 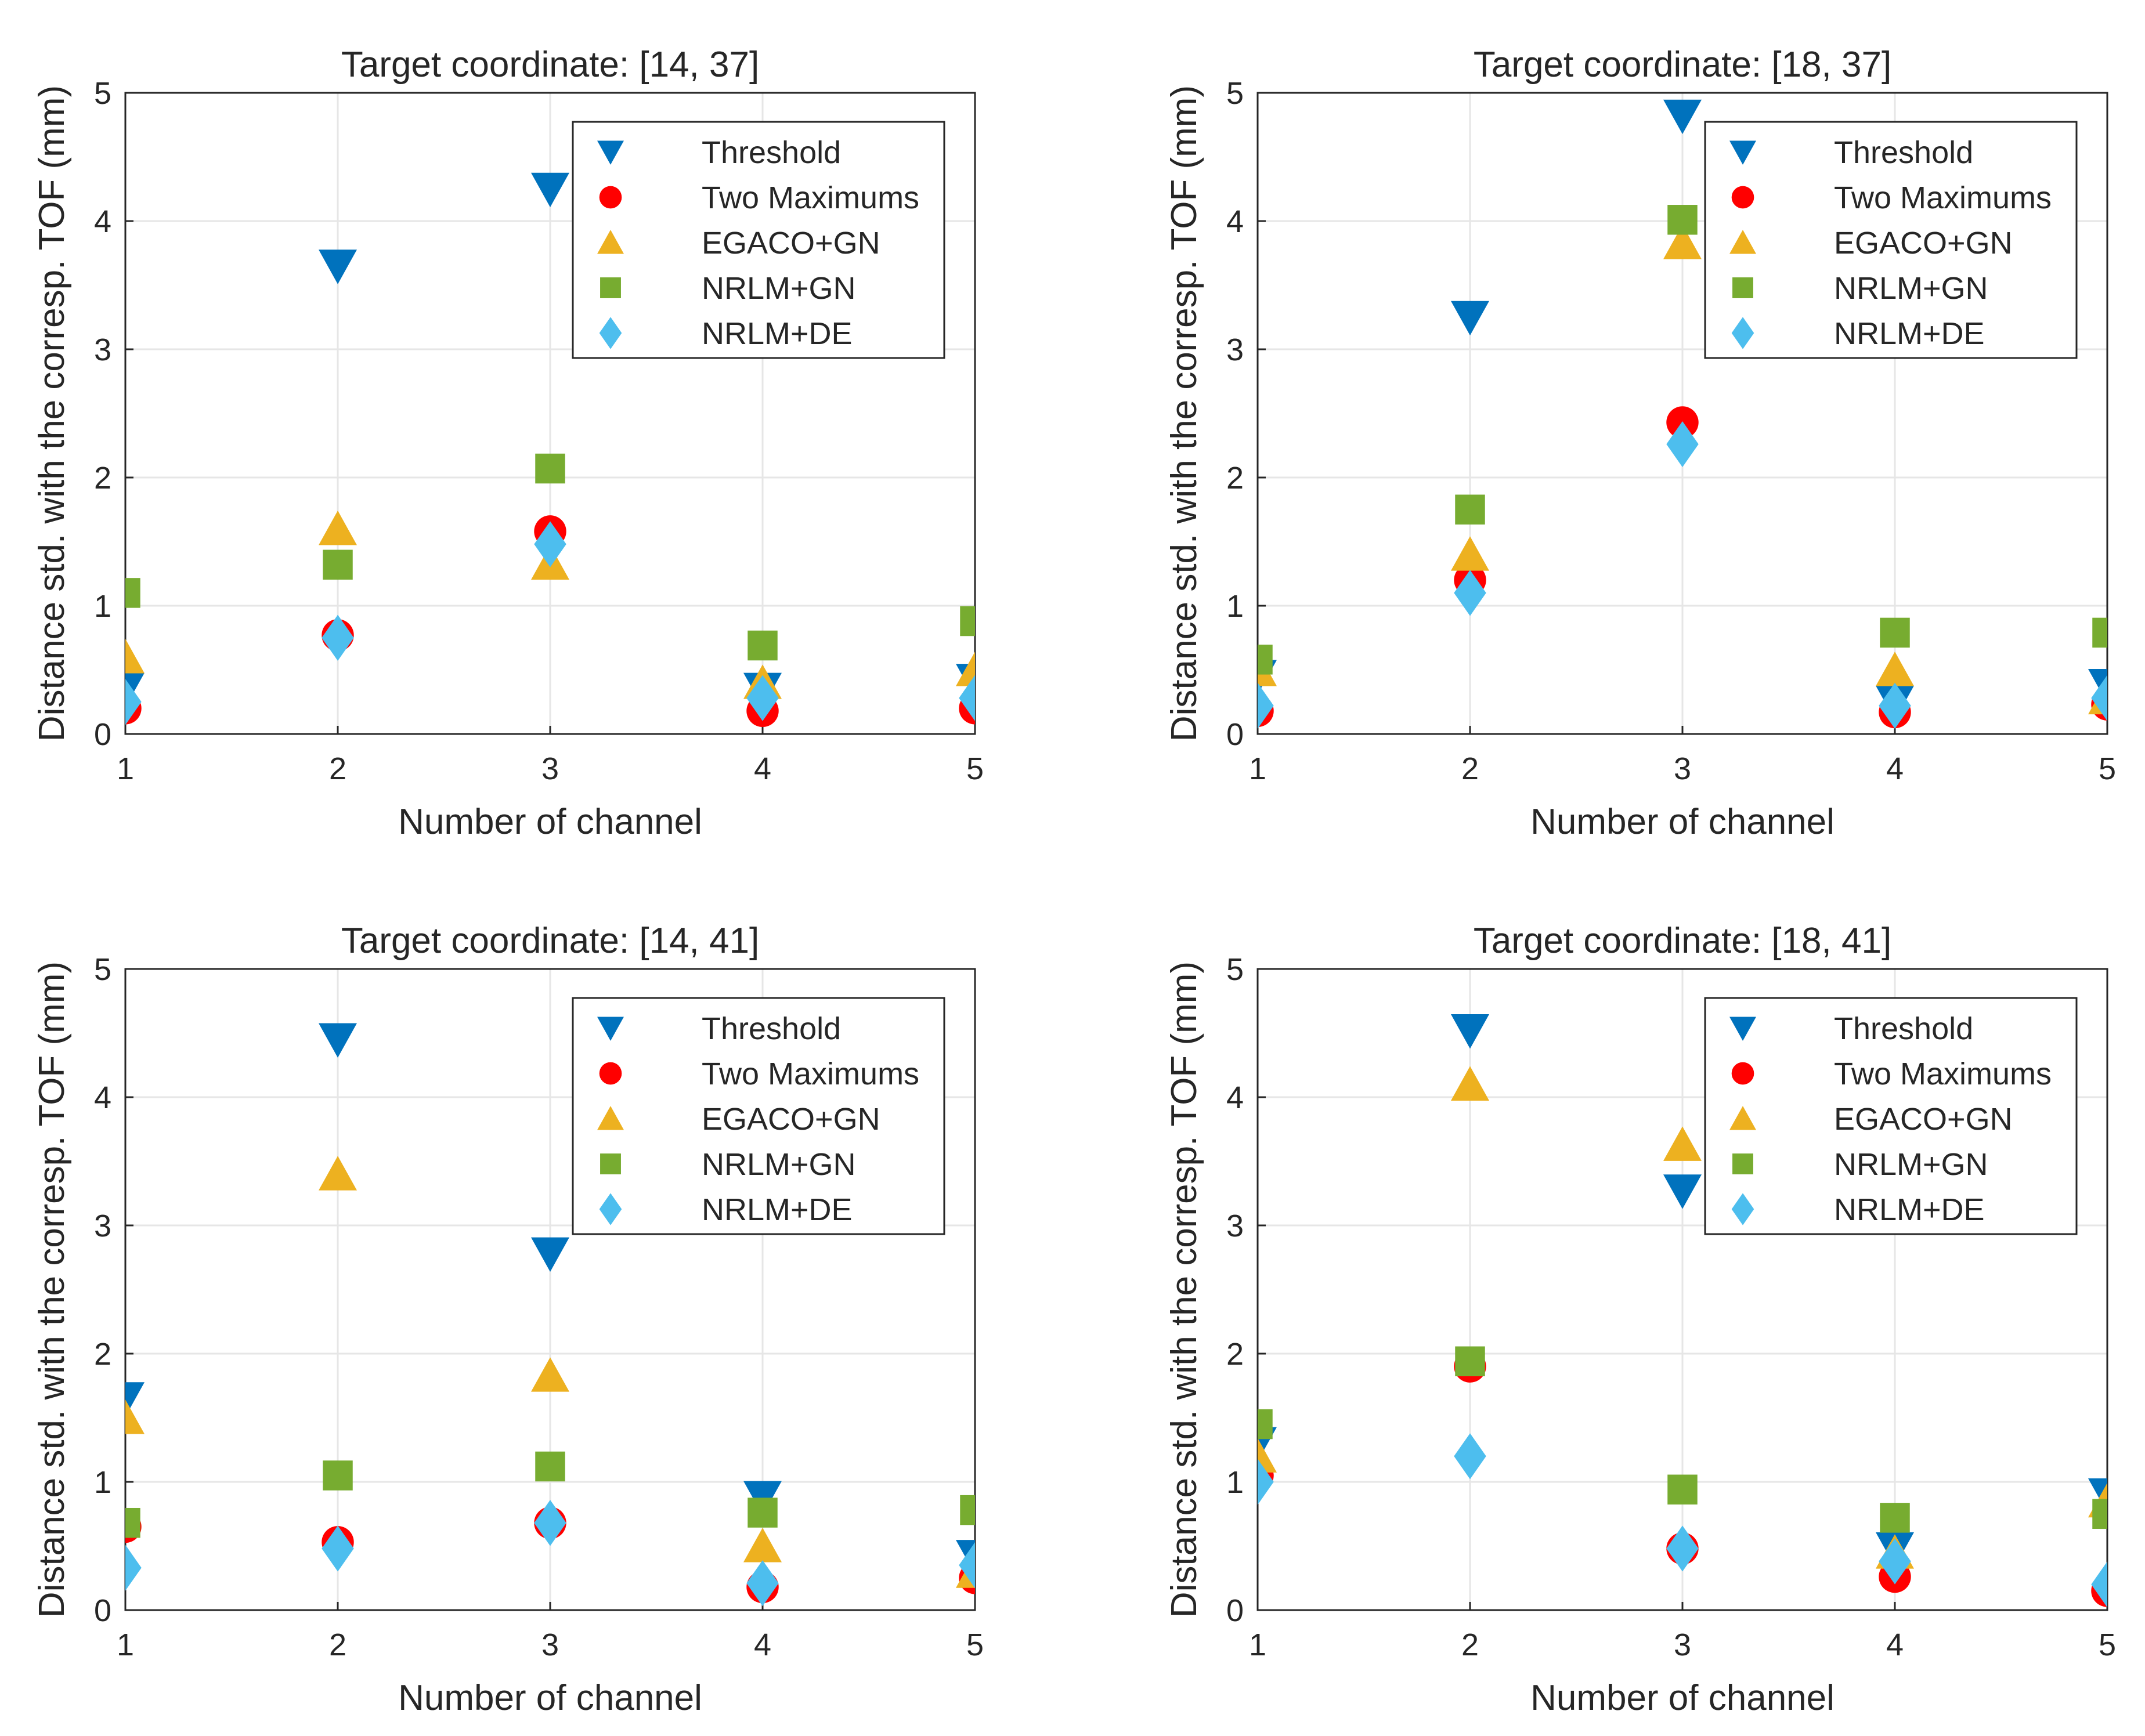 I want to click on data-points, so click(x=1683, y=1311).